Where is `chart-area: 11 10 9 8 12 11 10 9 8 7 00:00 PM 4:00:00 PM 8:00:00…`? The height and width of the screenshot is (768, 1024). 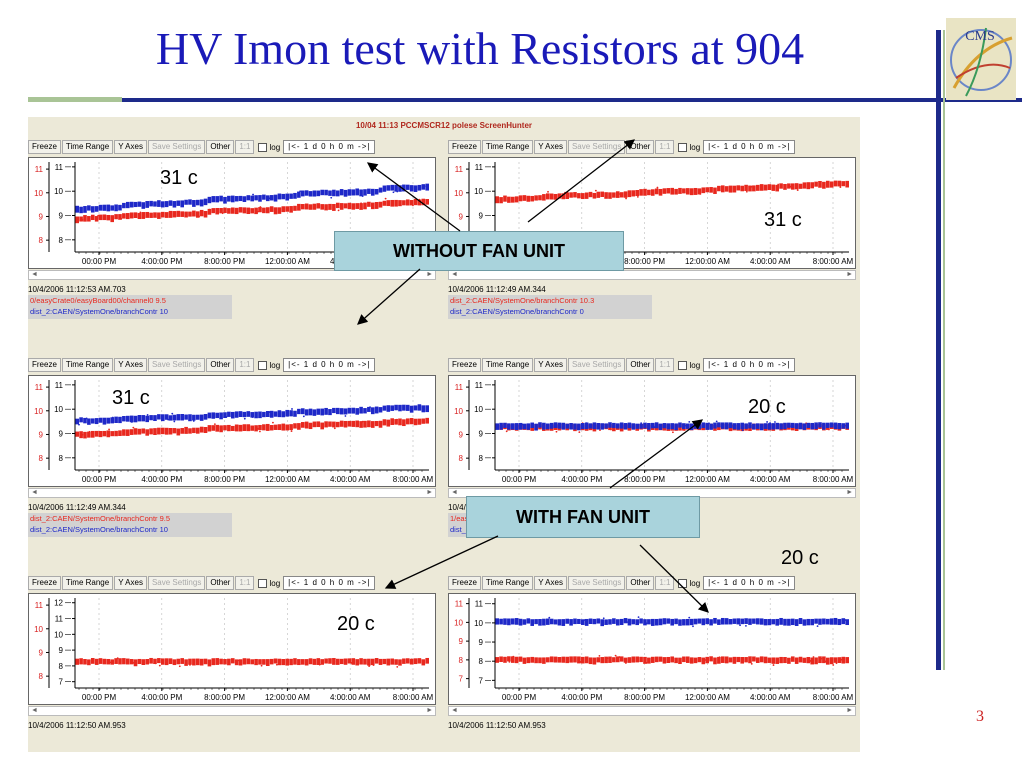
chart-area: 11 10 9 8 12 11 10 9 8 7 00:00 PM 4:00:00 PM 8:00:00… is located at coordinates (232, 649).